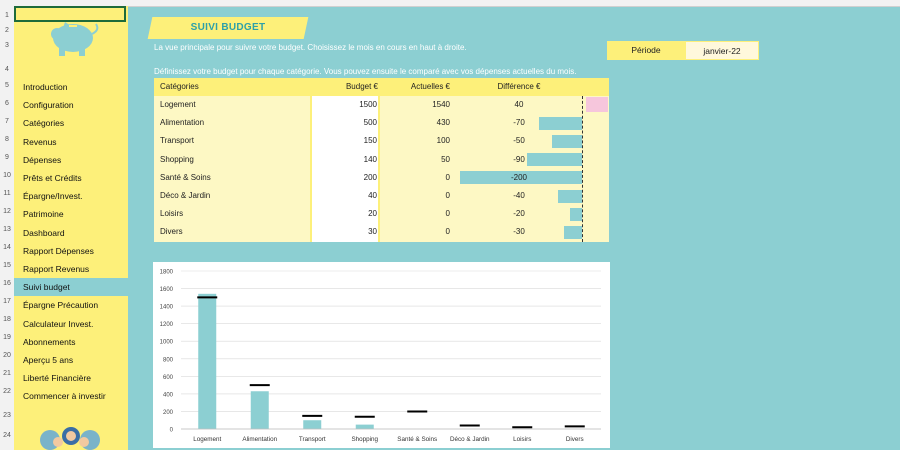  Describe the element at coordinates (368, 104) in the screenshot. I see `budget-cell: 1500` at that location.